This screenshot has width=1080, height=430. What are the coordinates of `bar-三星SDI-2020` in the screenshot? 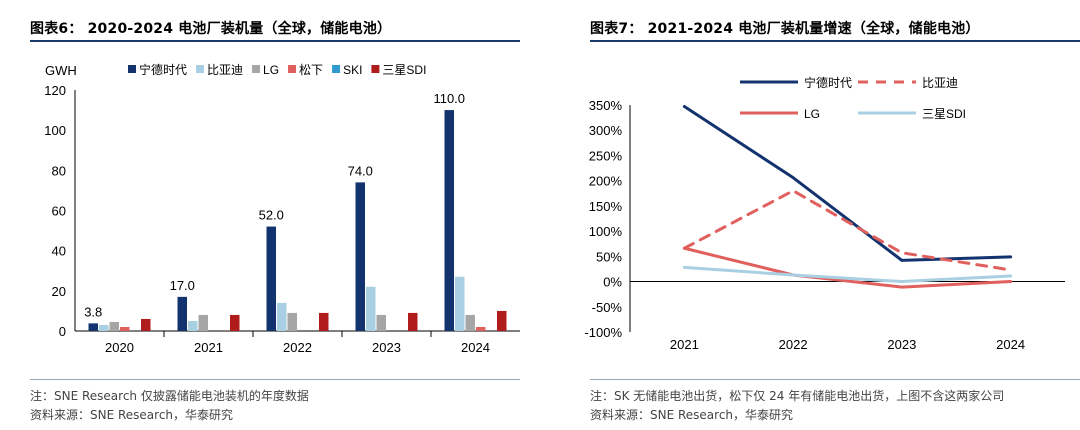 It's located at (146, 324).